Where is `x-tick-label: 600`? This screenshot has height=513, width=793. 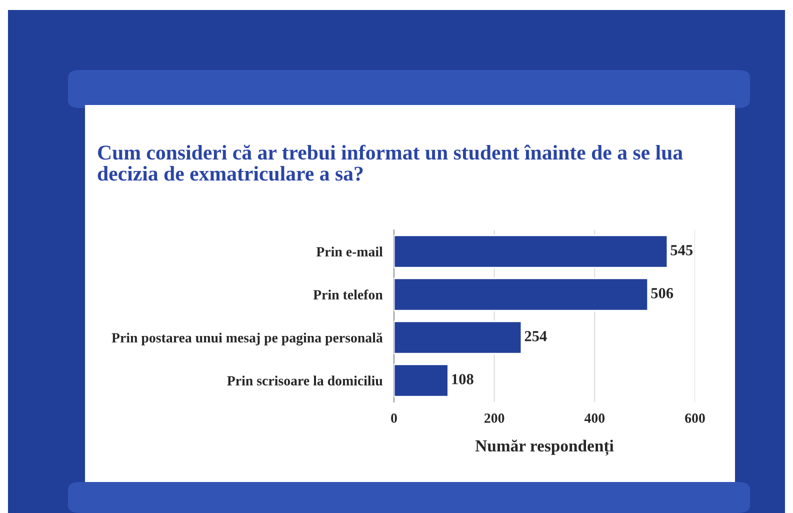 x-tick-label: 600 is located at coordinates (695, 418).